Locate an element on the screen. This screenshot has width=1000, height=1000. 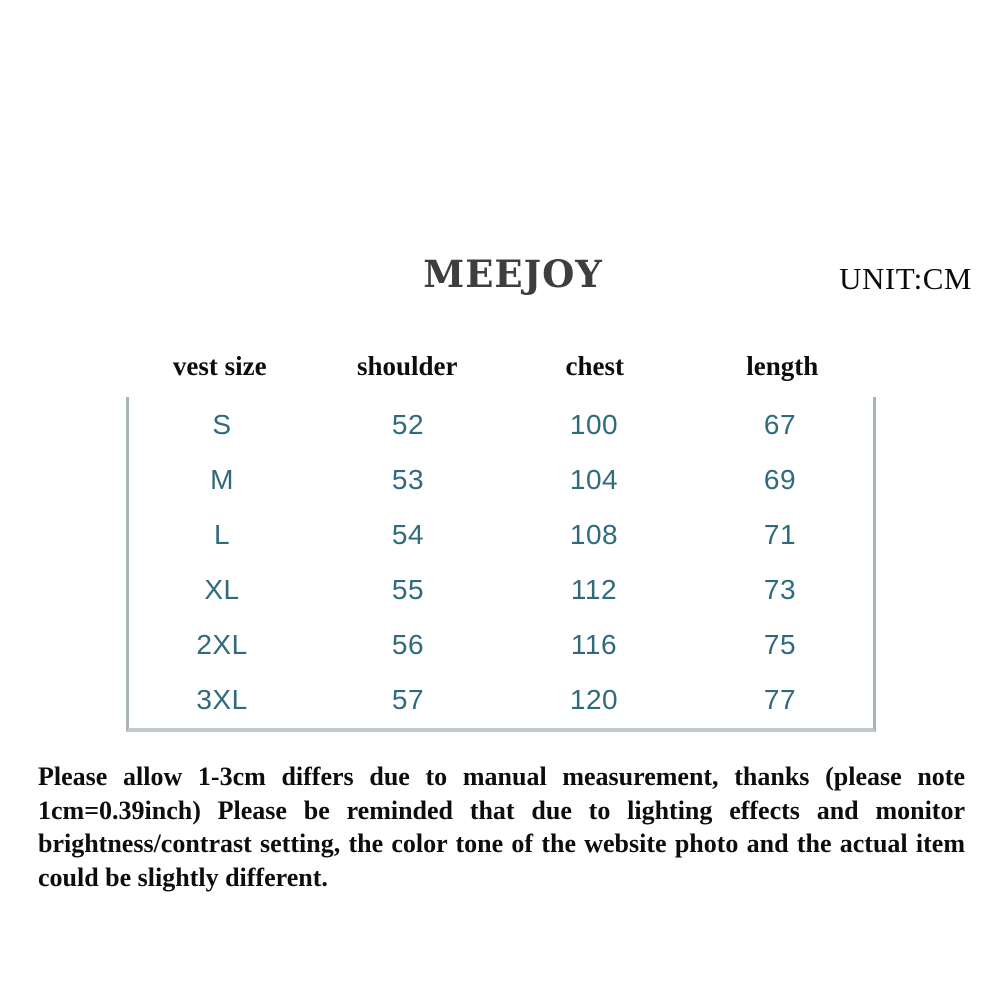
size-label: 2XL is located at coordinates (222, 645).